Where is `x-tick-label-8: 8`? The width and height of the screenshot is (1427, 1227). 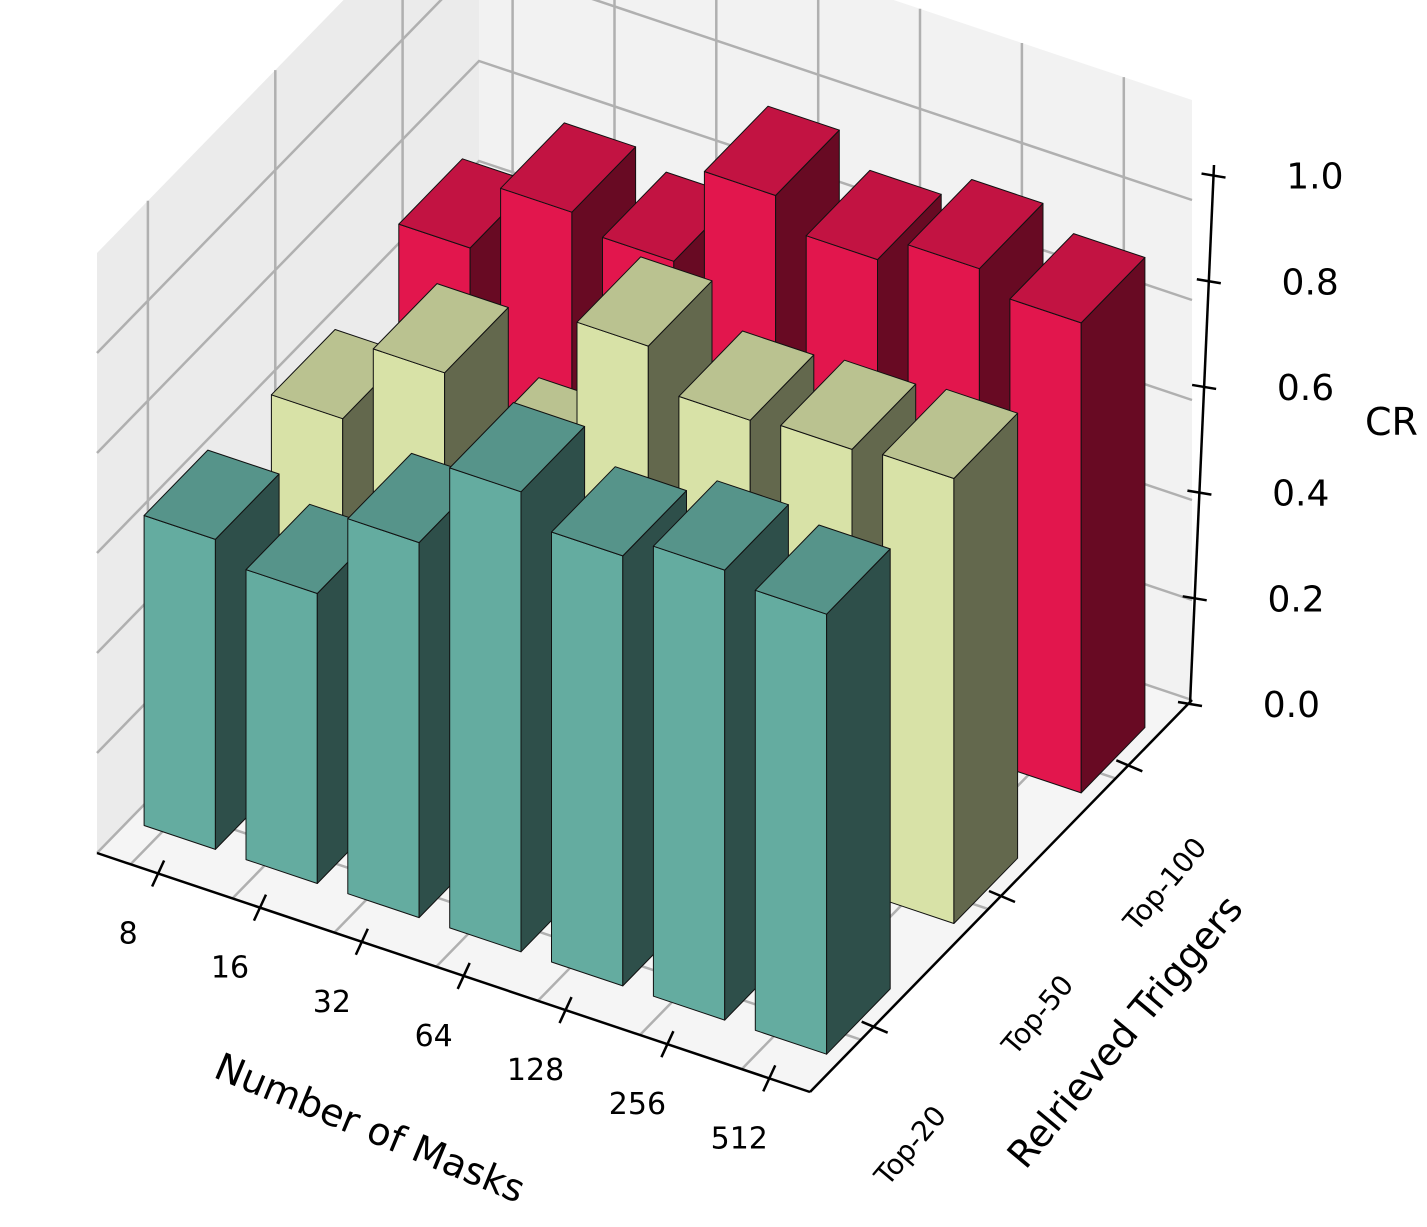 x-tick-label-8: 8 is located at coordinates (128, 933).